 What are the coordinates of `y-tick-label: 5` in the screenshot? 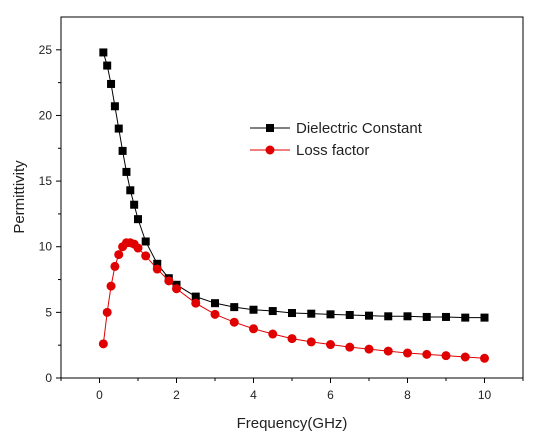 It's located at (48, 312).